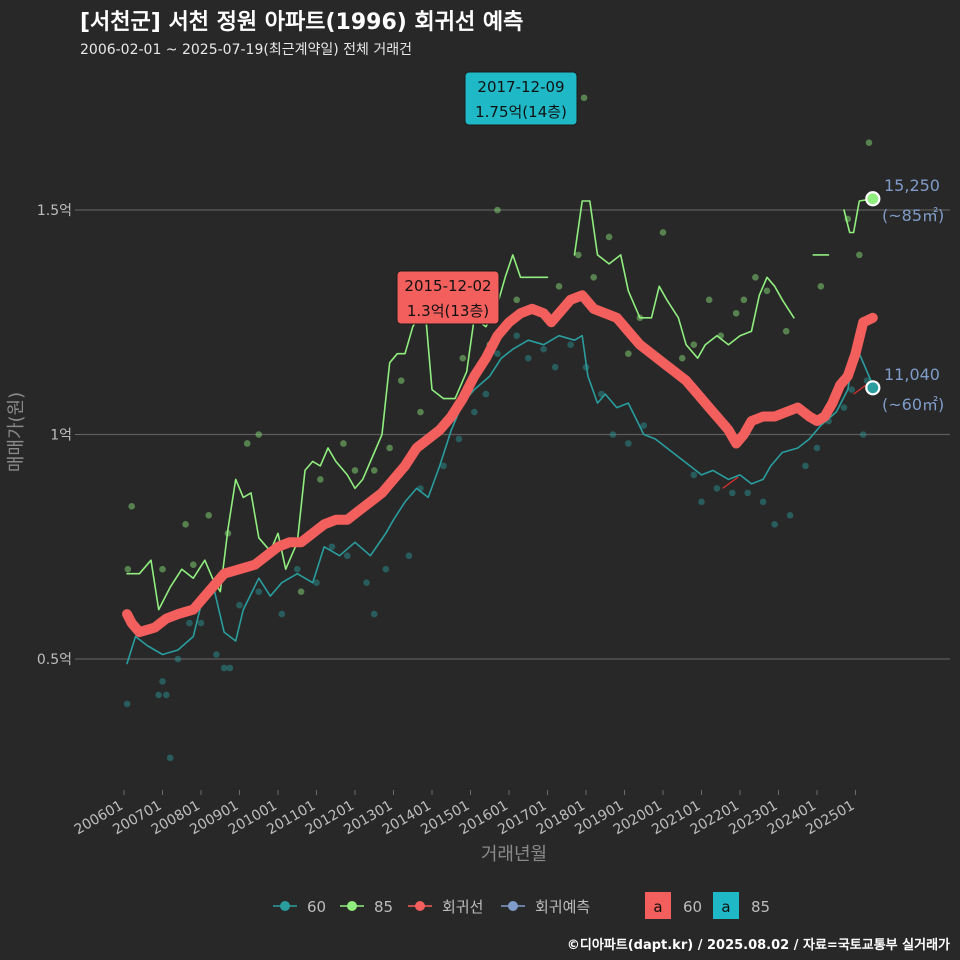 This screenshot has width=960, height=960. What do you see at coordinates (912, 374) in the screenshot?
I see `end-label-value: 11,040` at bounding box center [912, 374].